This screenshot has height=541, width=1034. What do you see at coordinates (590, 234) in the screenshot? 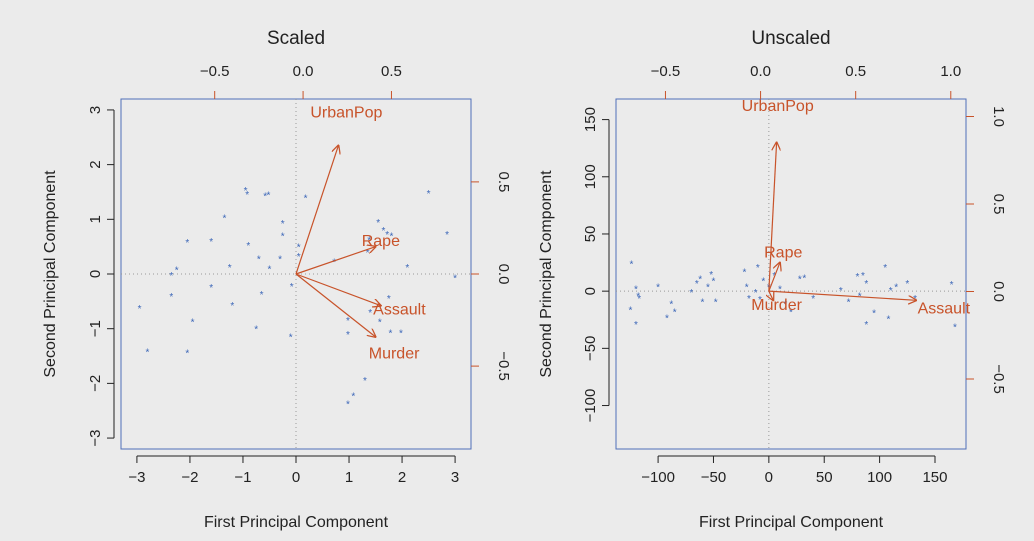
I see `y-tick-label: 50` at bounding box center [590, 234].